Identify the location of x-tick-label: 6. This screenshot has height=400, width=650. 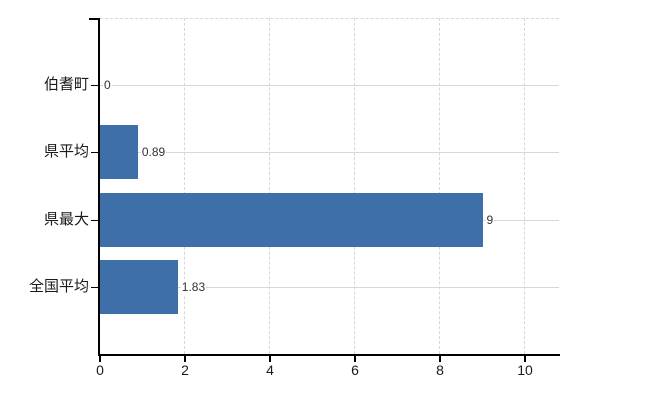
(355, 370).